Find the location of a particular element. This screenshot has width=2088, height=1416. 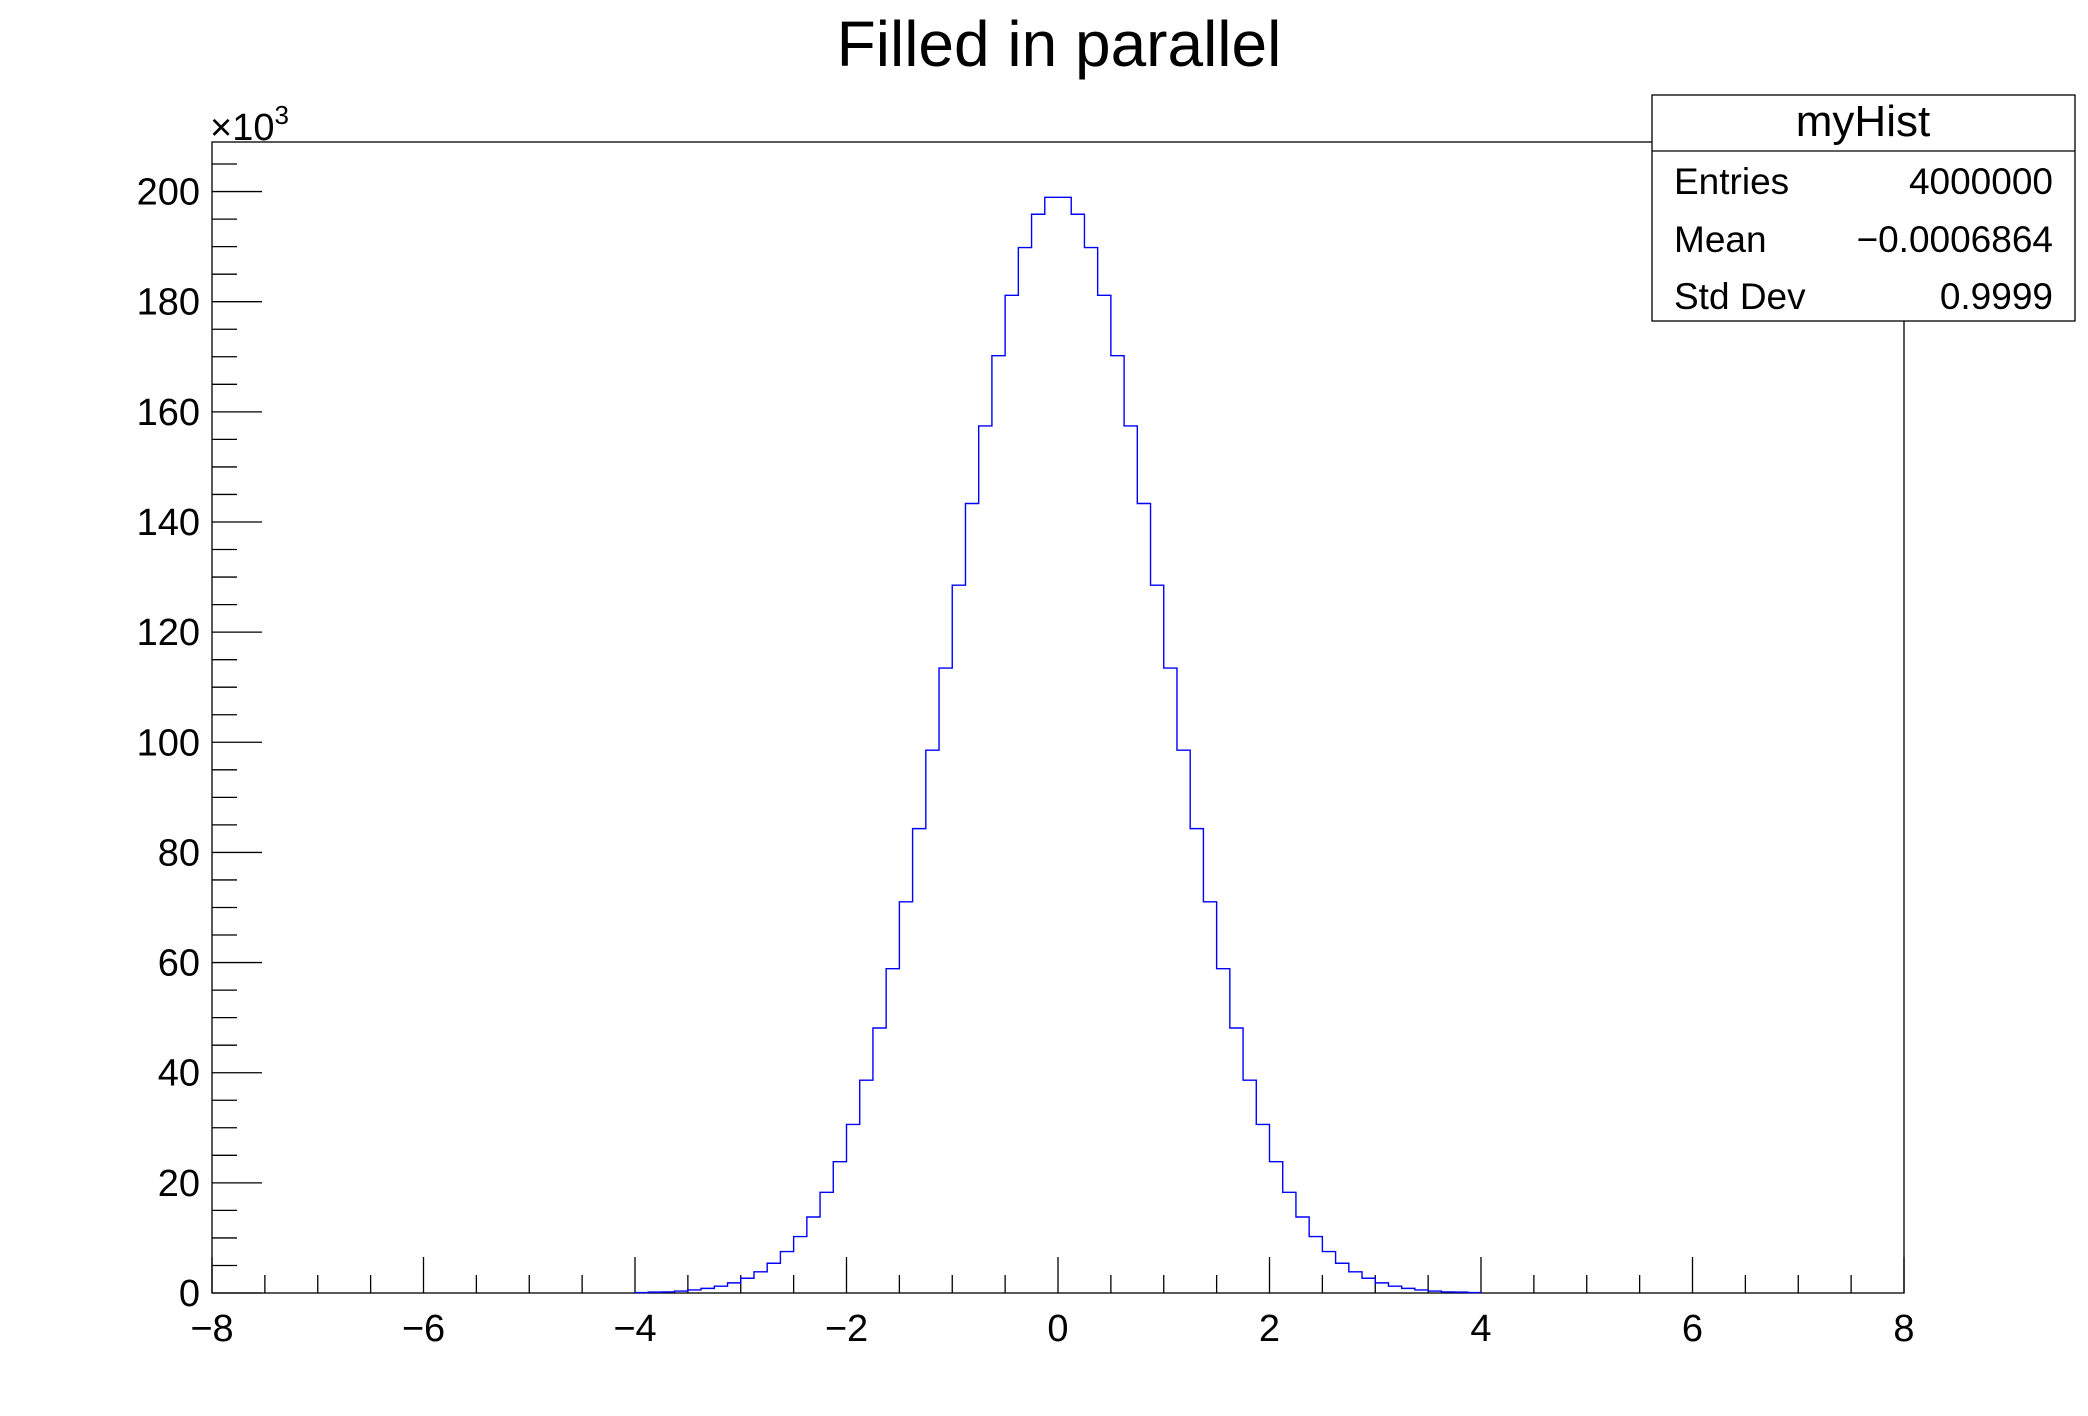

y-tick-label: 200 is located at coordinates (168, 193).